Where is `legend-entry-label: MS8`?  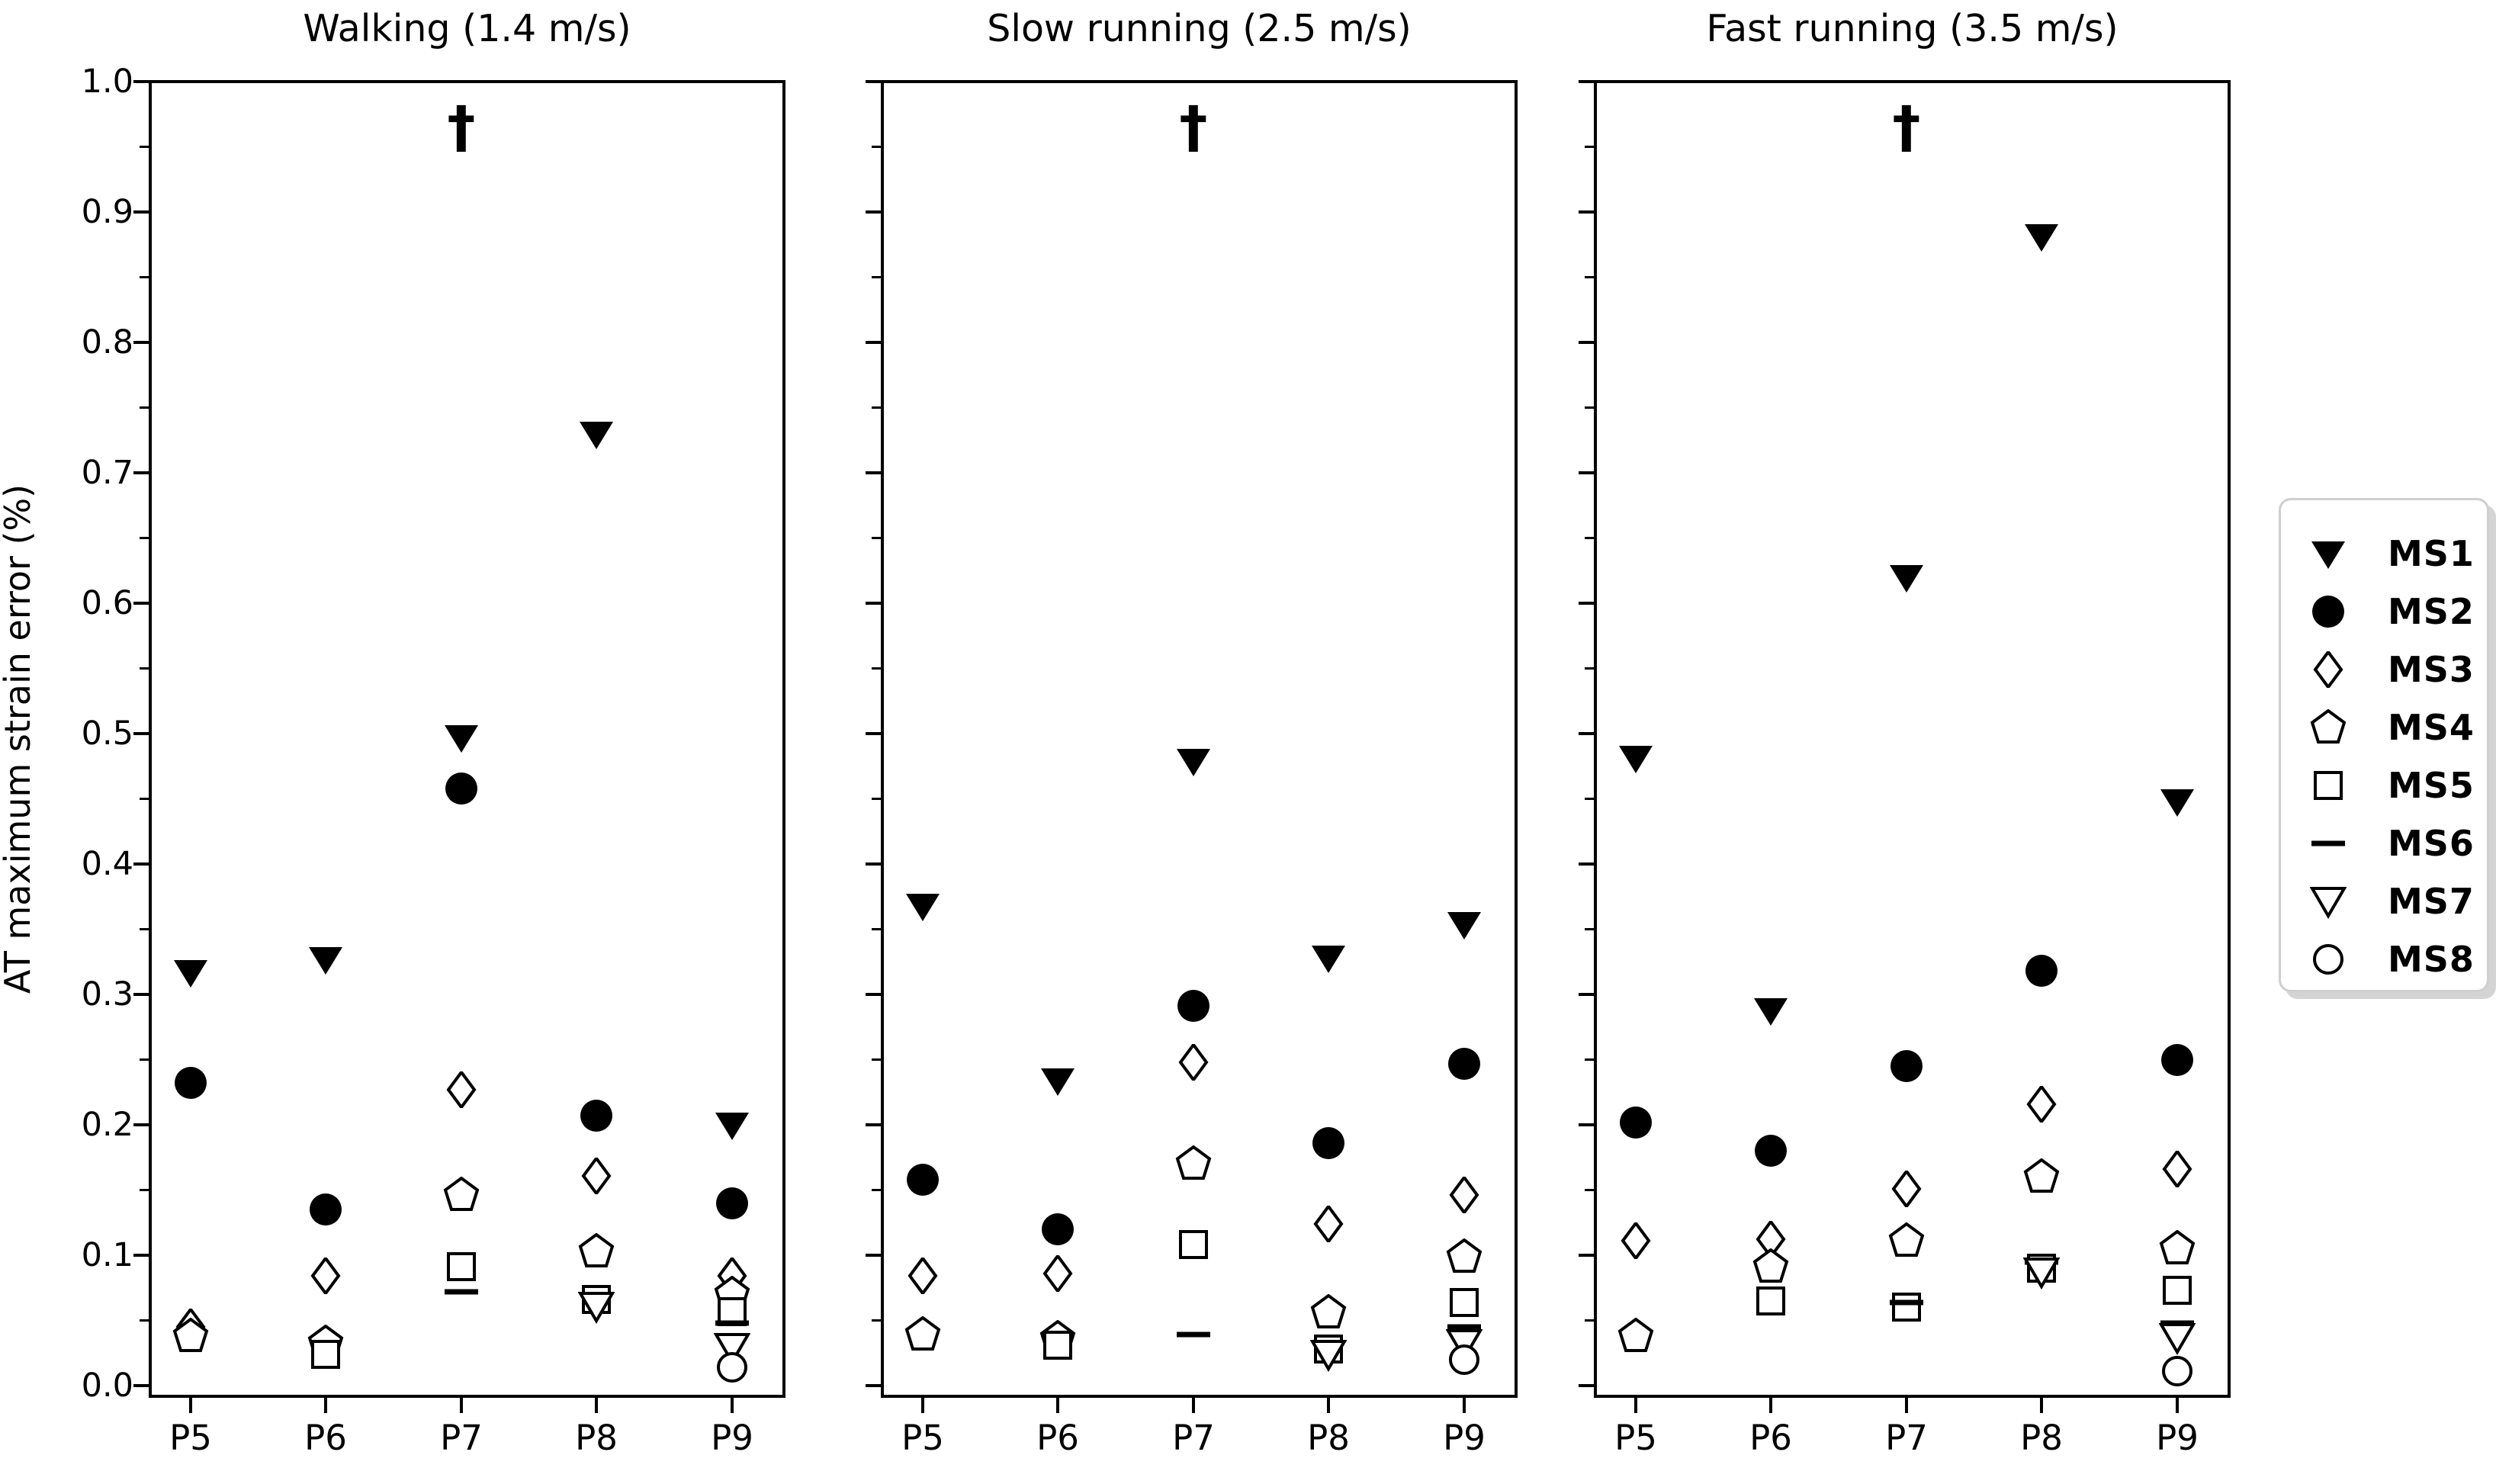
legend-entry-label: MS8 is located at coordinates (2431, 959).